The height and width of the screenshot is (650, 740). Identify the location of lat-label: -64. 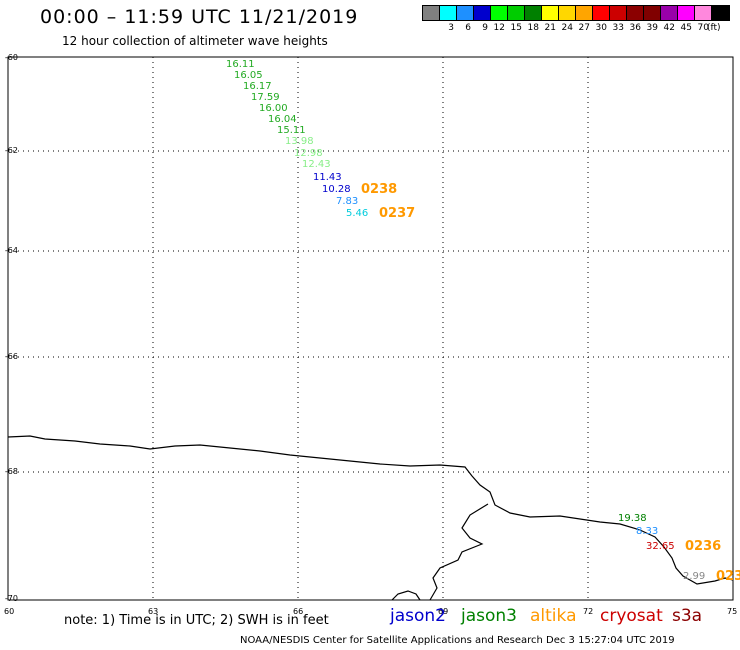
(11, 250).